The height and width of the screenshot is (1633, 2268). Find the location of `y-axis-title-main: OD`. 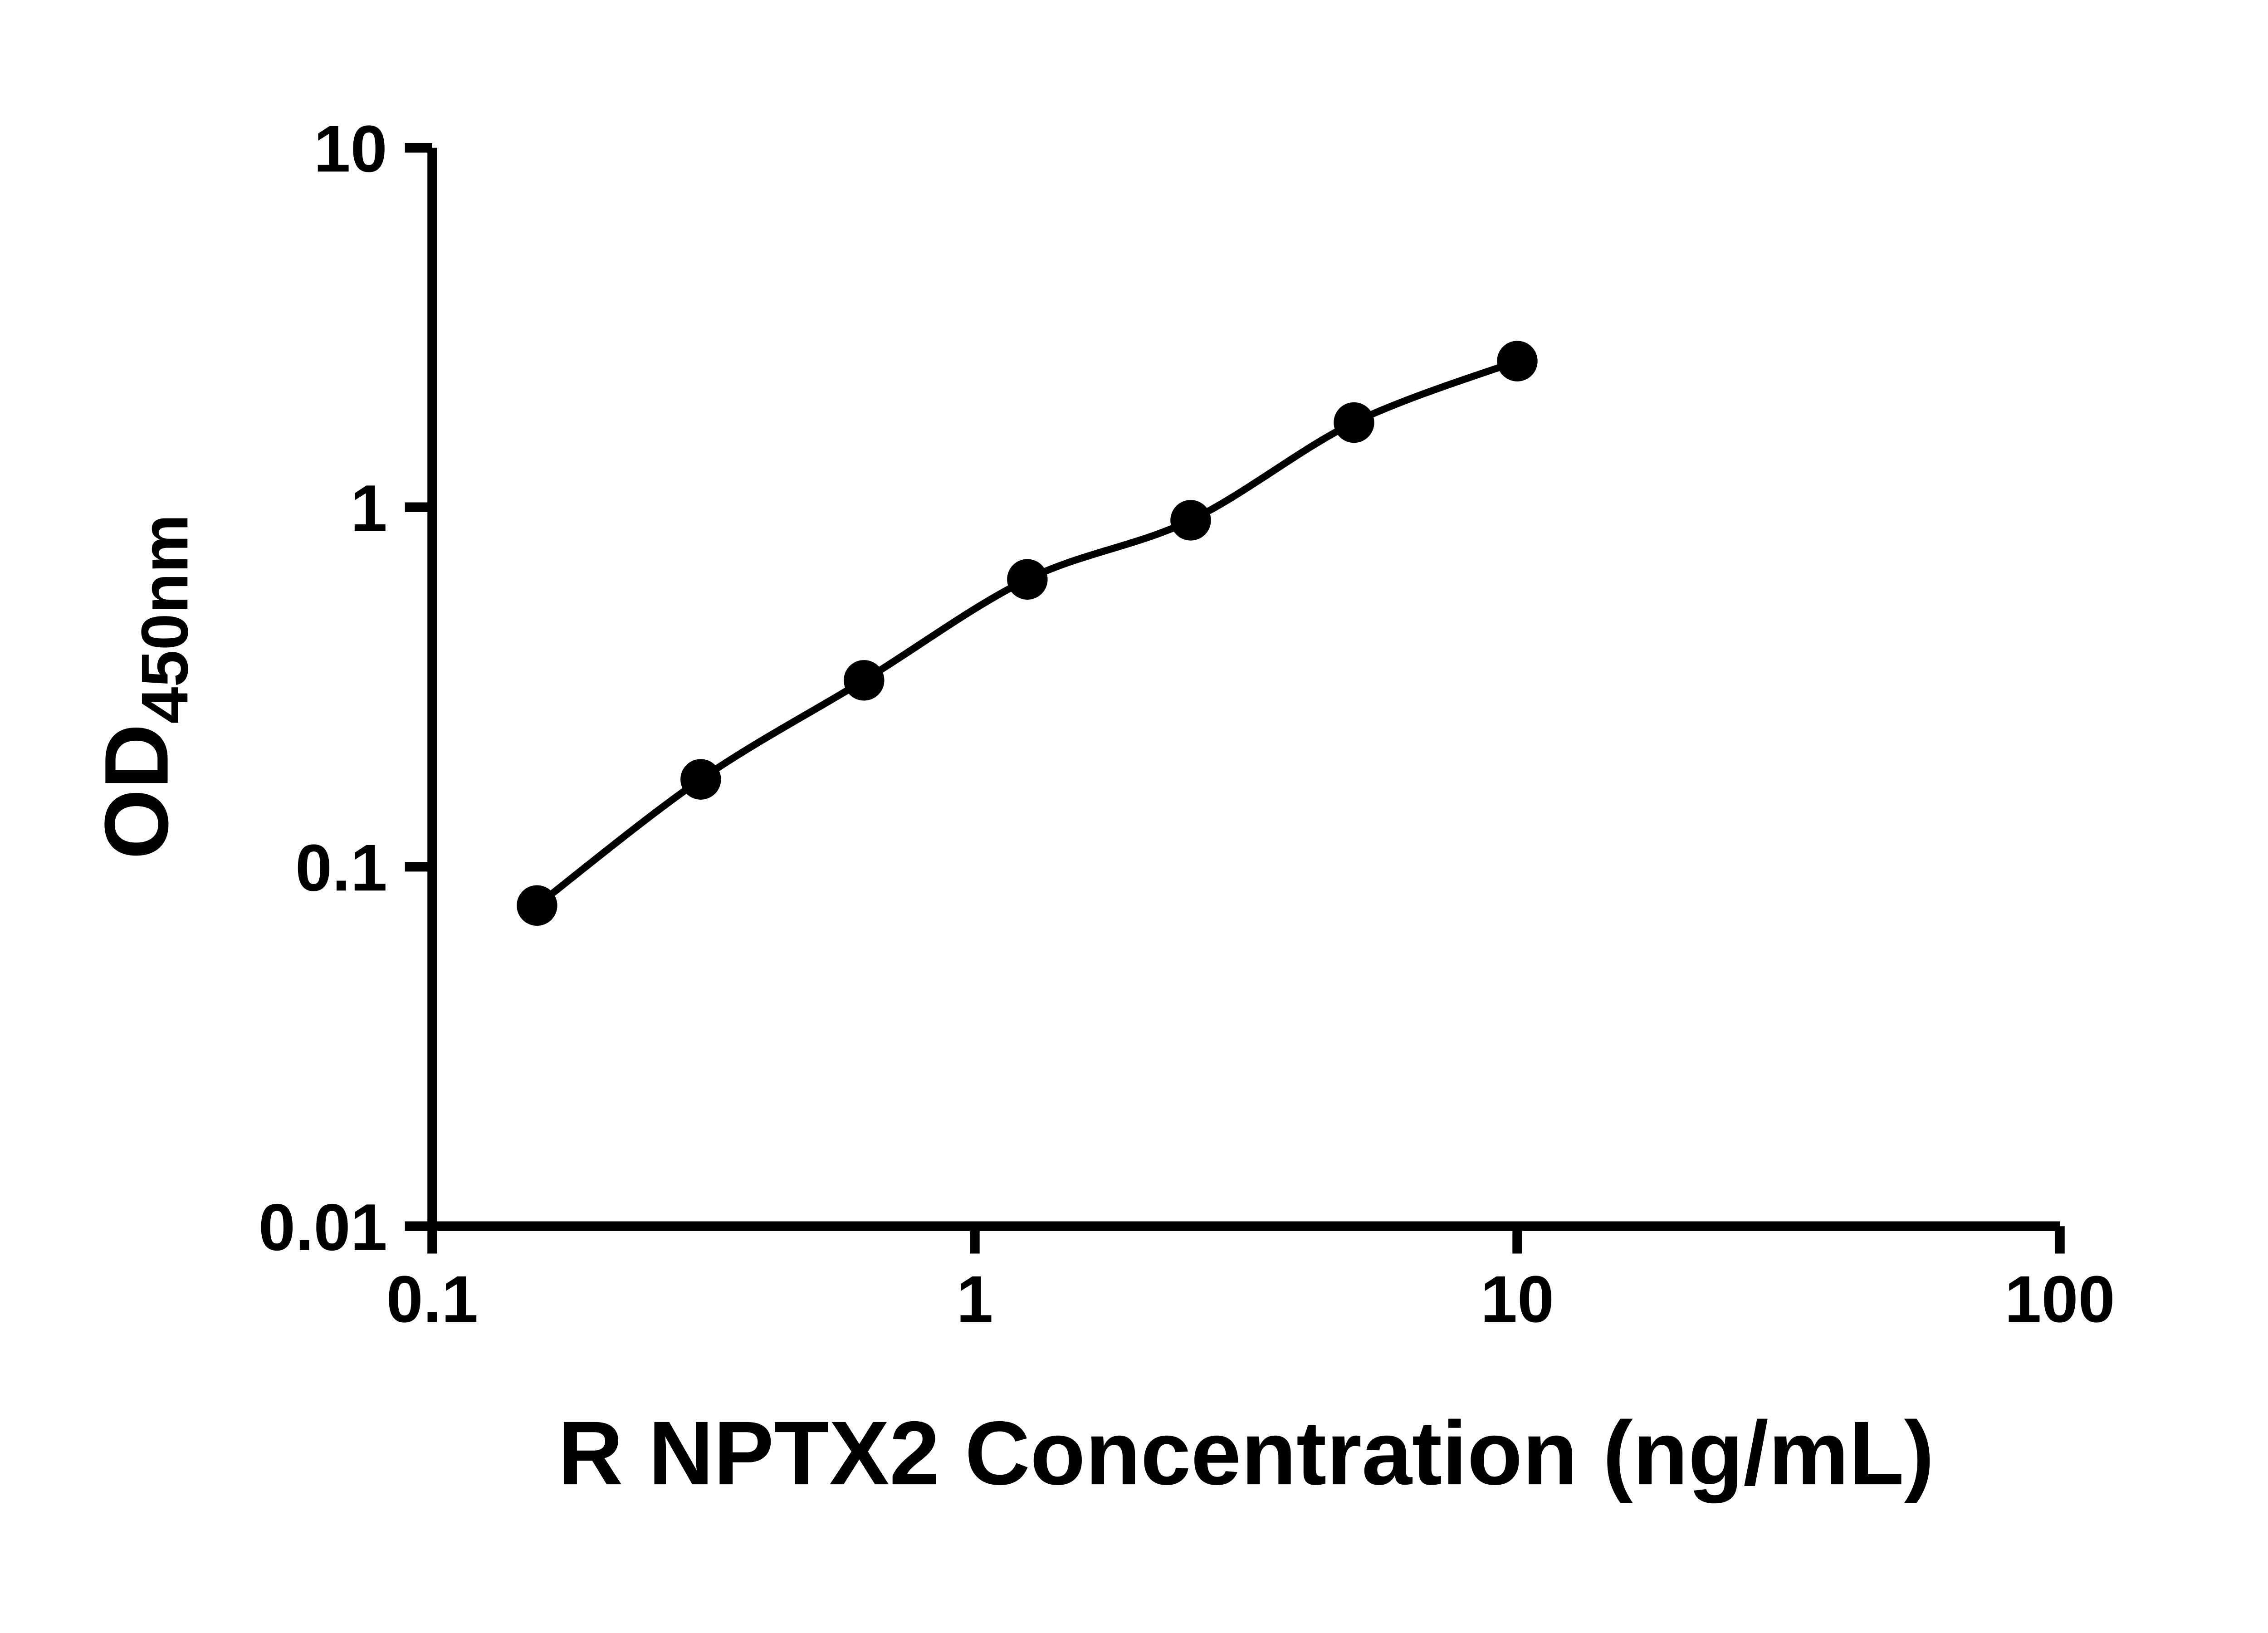

y-axis-title-main: OD is located at coordinates (137, 792).